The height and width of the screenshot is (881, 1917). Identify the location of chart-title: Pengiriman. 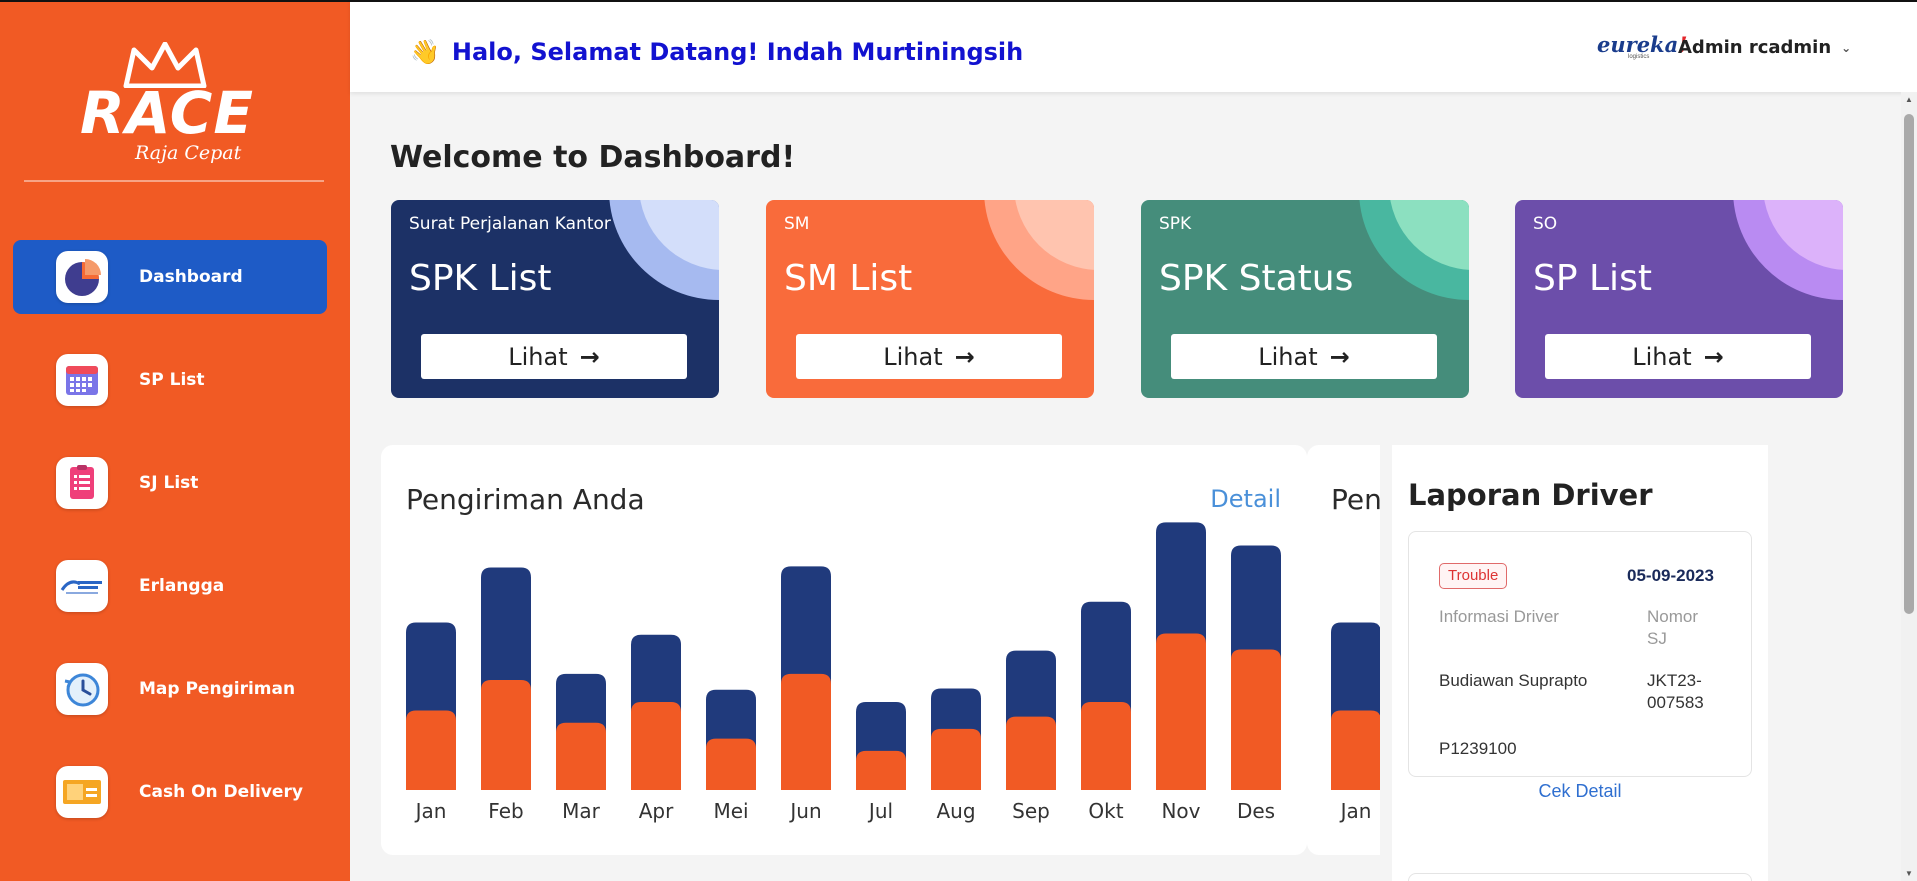
(1355, 499).